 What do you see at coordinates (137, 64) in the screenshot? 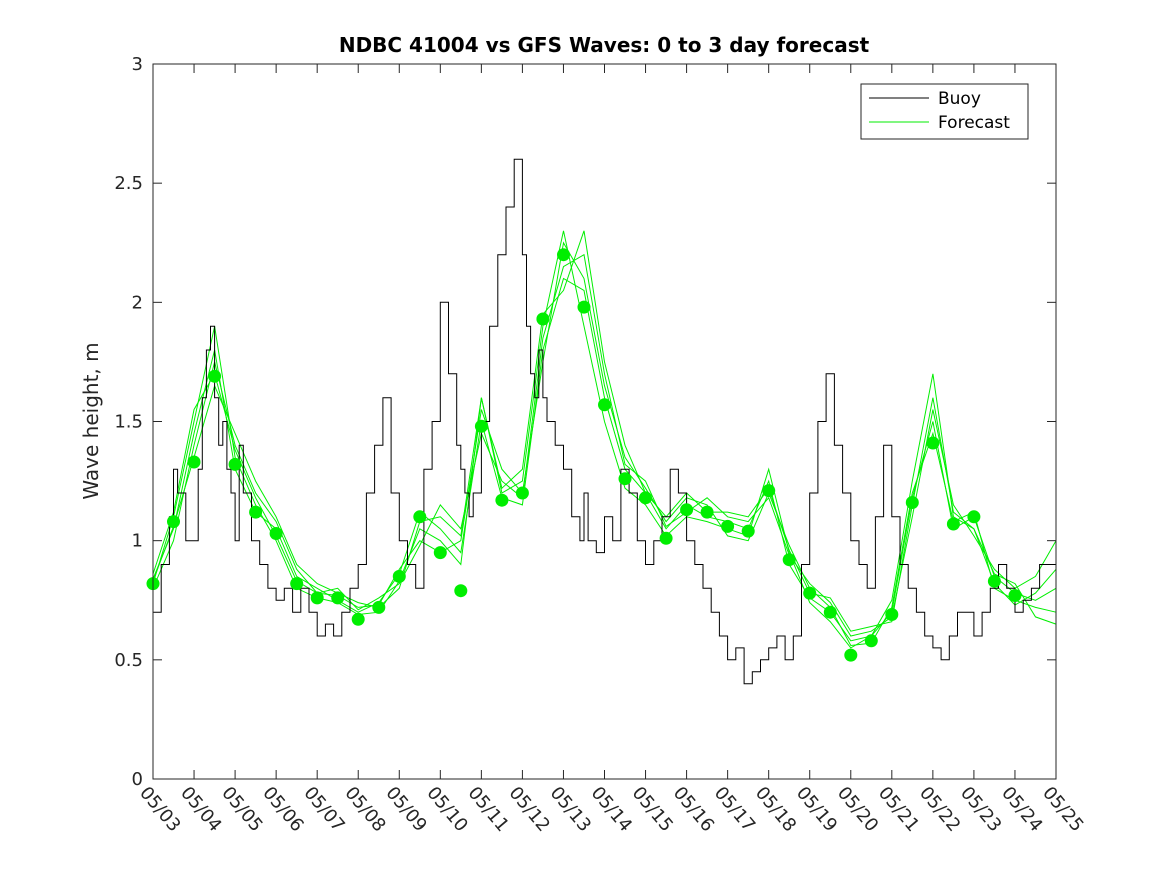
I see `y-tick-label-6: 3` at bounding box center [137, 64].